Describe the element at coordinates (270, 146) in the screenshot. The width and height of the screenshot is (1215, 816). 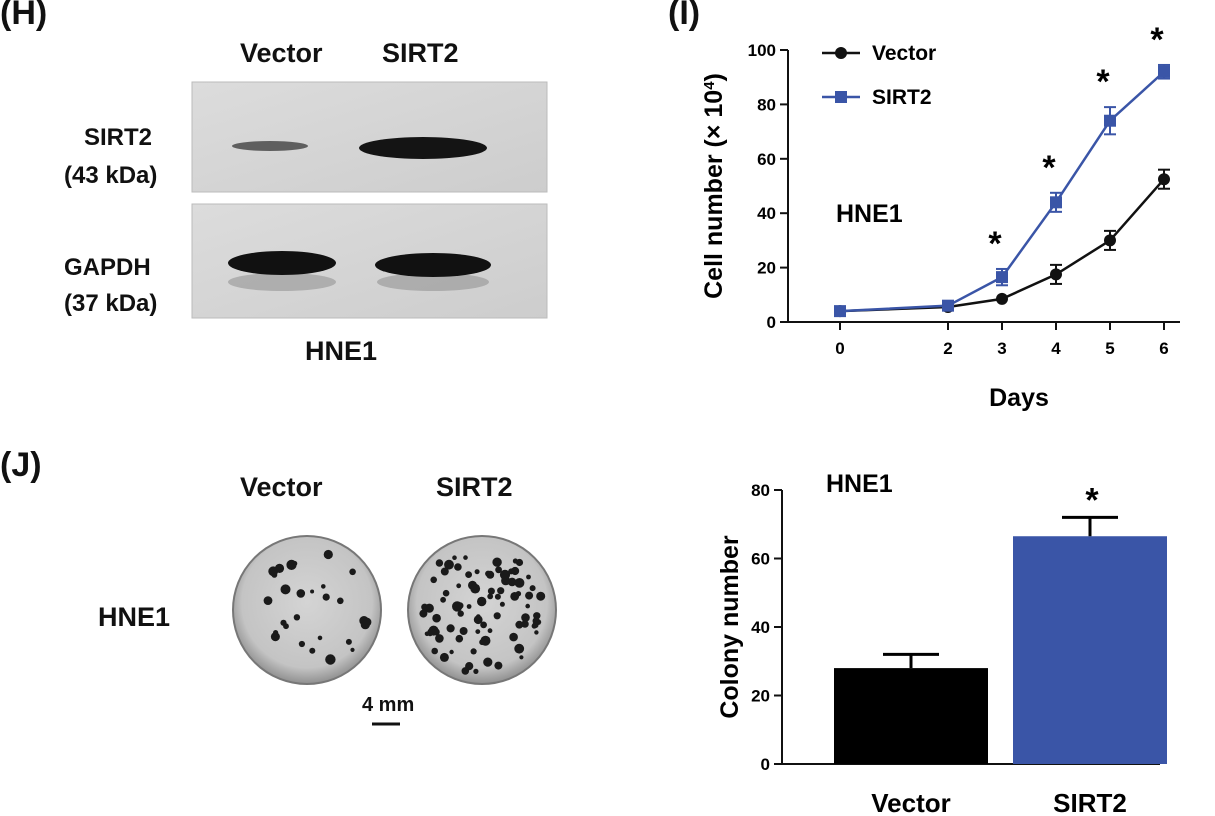
I see `blot-band-sirt2-vector` at that location.